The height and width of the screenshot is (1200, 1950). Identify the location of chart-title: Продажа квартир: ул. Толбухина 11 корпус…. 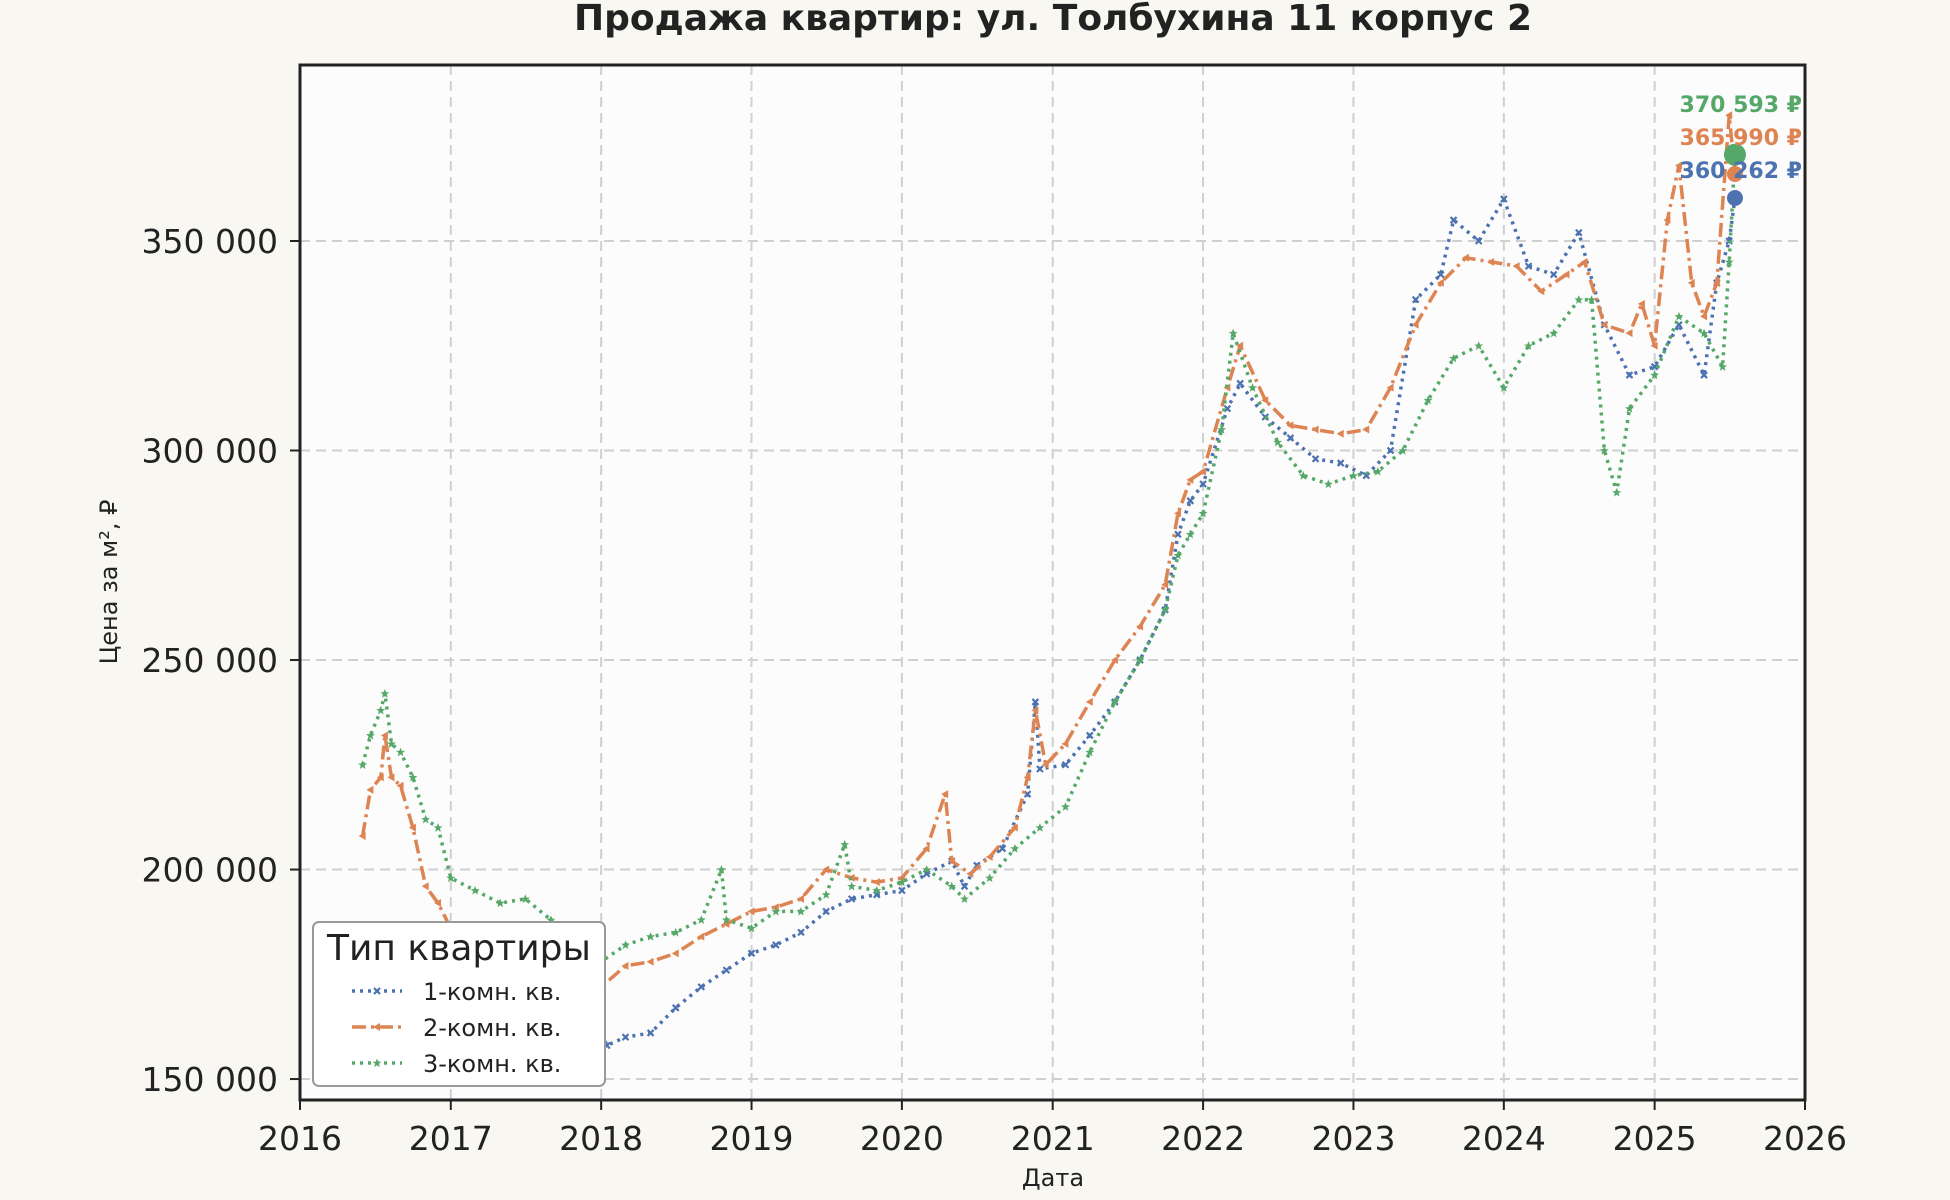
(1053, 19).